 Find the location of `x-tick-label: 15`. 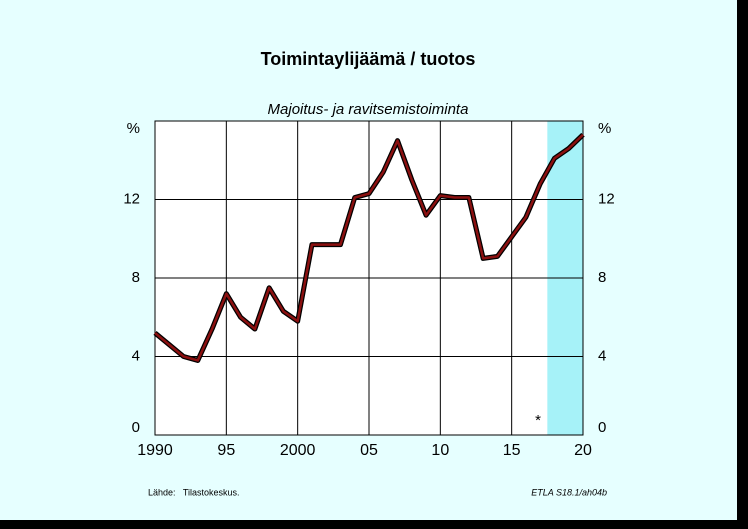

x-tick-label: 15 is located at coordinates (512, 450).